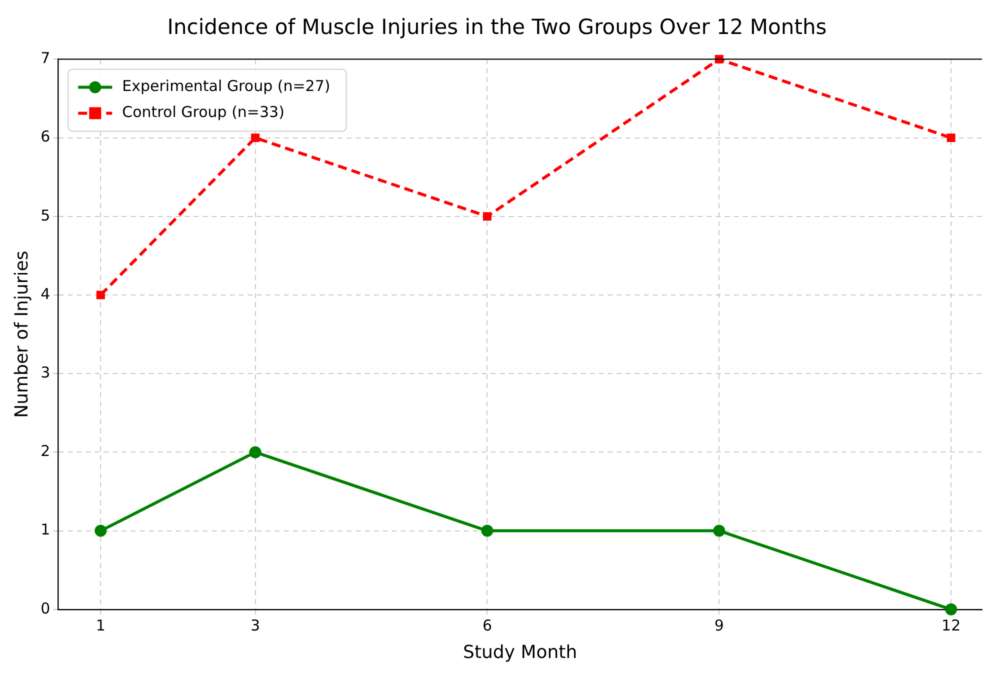 Image resolution: width=998 pixels, height=677 pixels. I want to click on chart-title: Incidence of Muscle Injuries in the Two Groups Over 12 Months, so click(497, 27).